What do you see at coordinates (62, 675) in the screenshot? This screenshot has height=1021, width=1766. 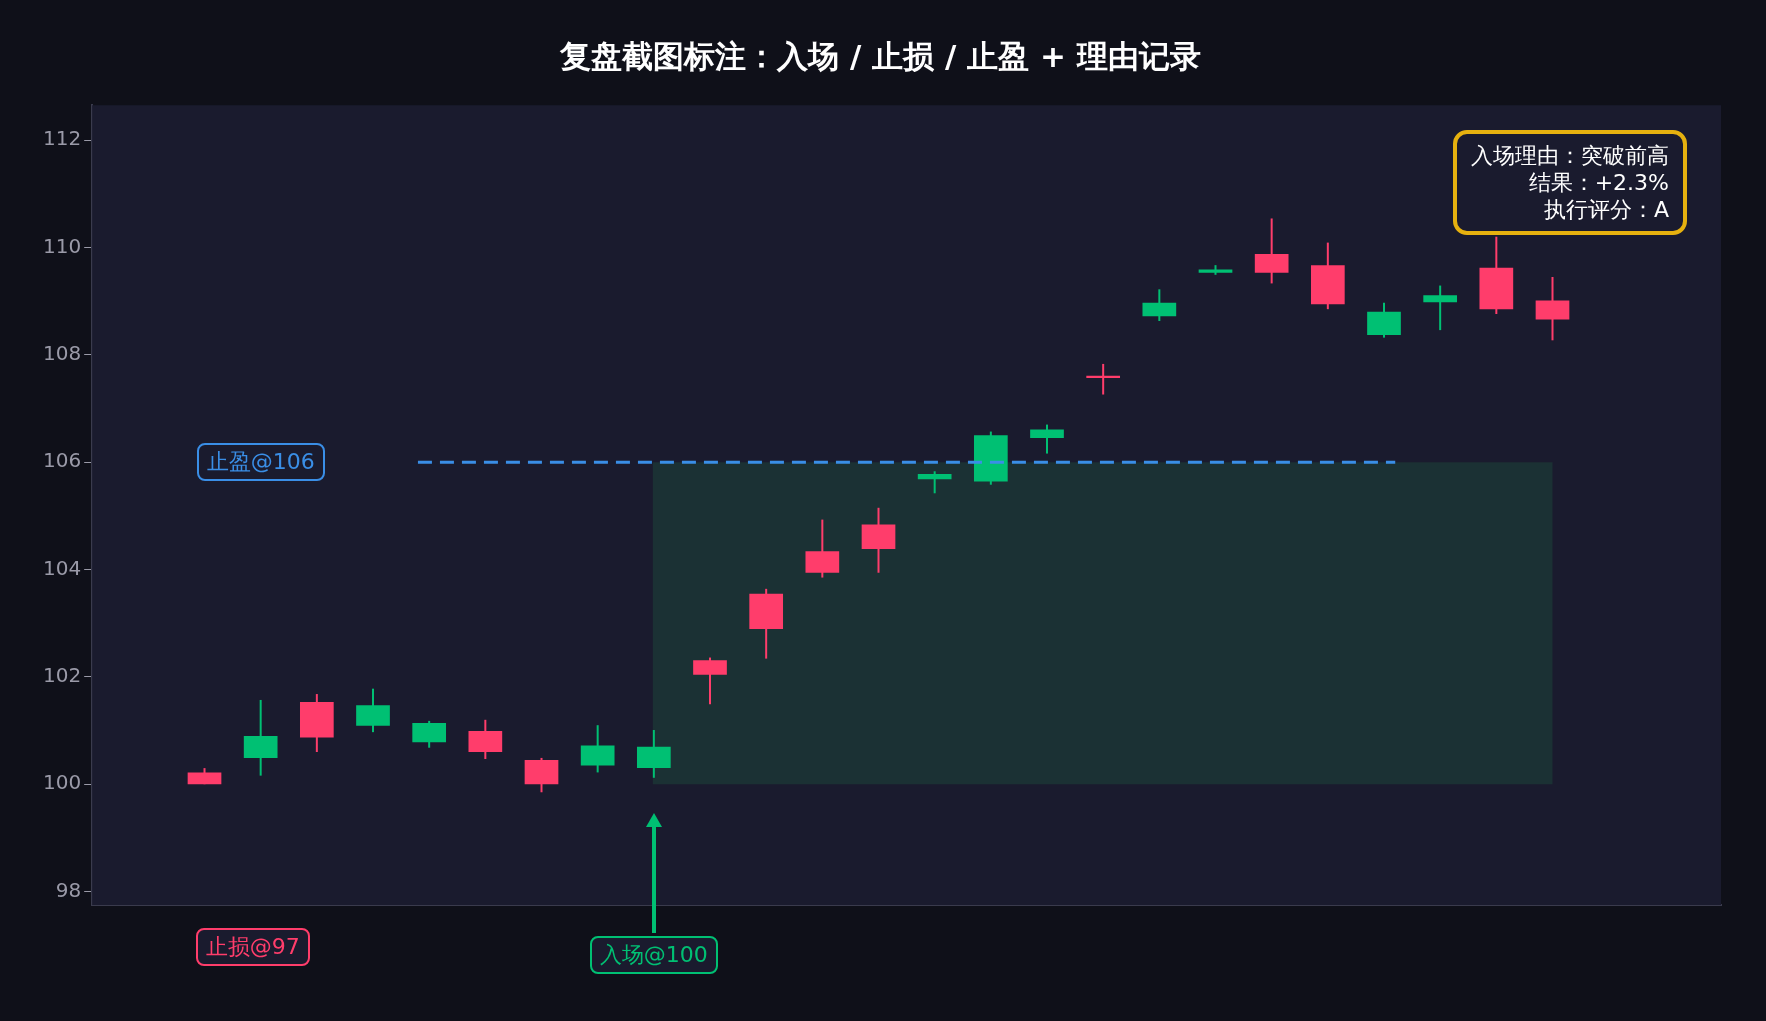 I see `y-tick-label: 102` at bounding box center [62, 675].